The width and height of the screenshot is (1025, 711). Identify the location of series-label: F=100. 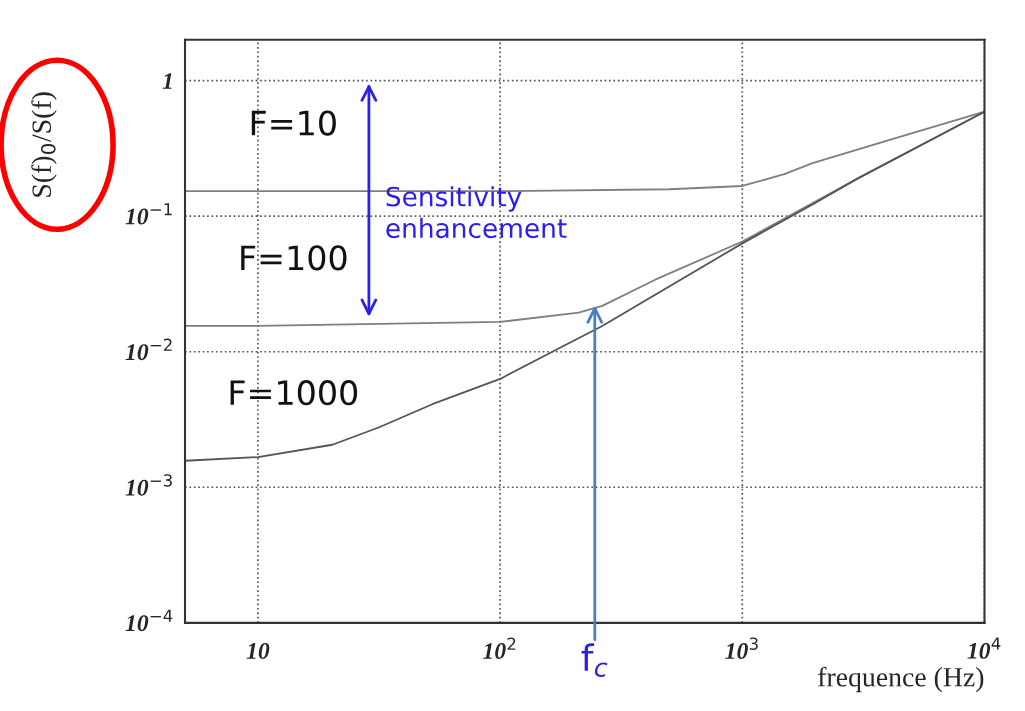
(294, 258).